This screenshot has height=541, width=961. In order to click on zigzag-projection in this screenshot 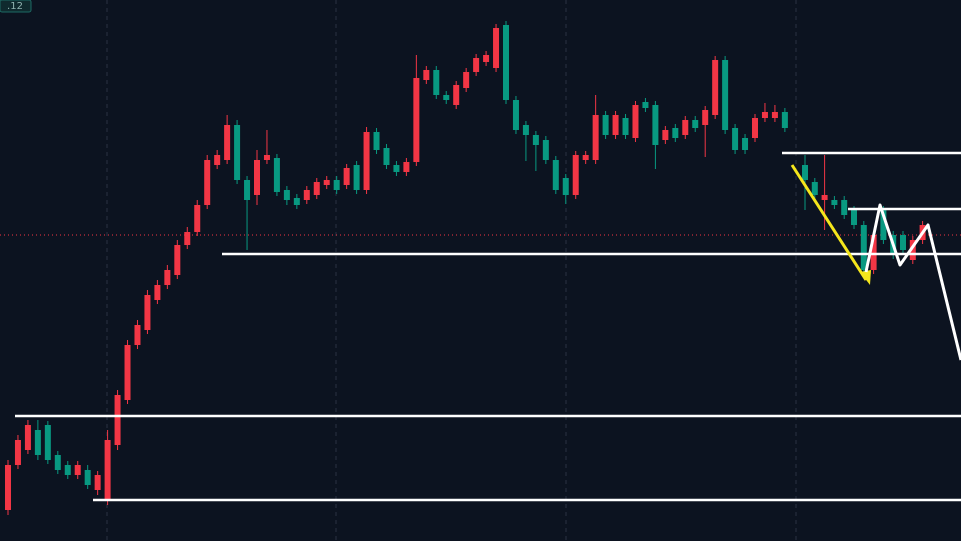, I will do `click(912, 282)`.